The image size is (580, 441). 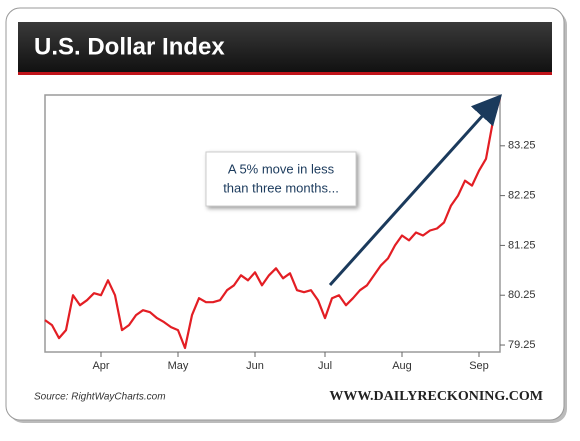 I want to click on x-tick-label: May, so click(x=178, y=366).